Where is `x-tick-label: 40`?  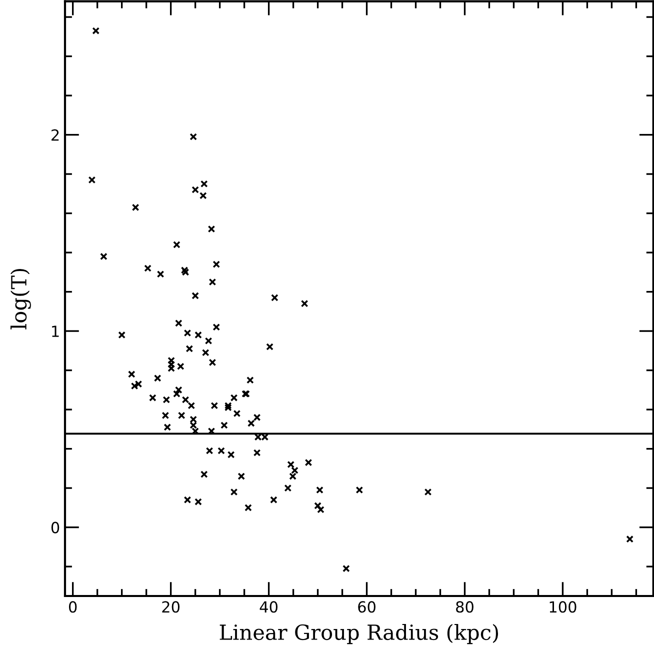
x-tick-label: 40 is located at coordinates (269, 607).